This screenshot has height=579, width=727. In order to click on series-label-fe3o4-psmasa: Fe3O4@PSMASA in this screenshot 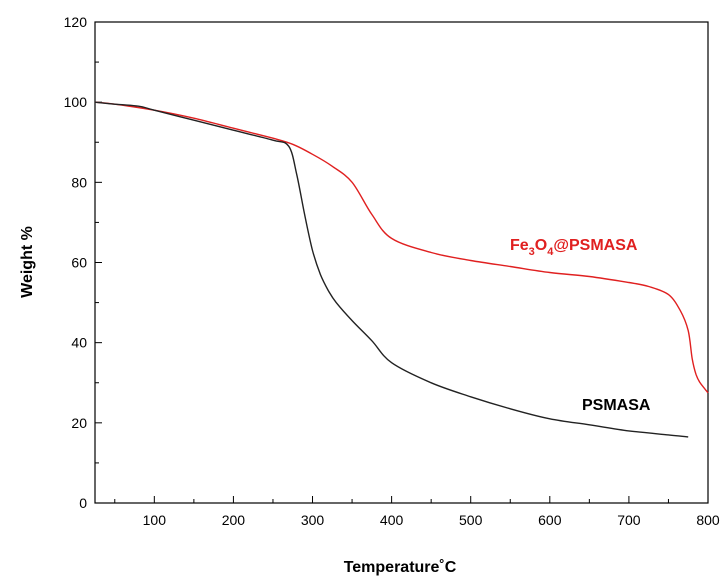, I will do `click(574, 247)`.